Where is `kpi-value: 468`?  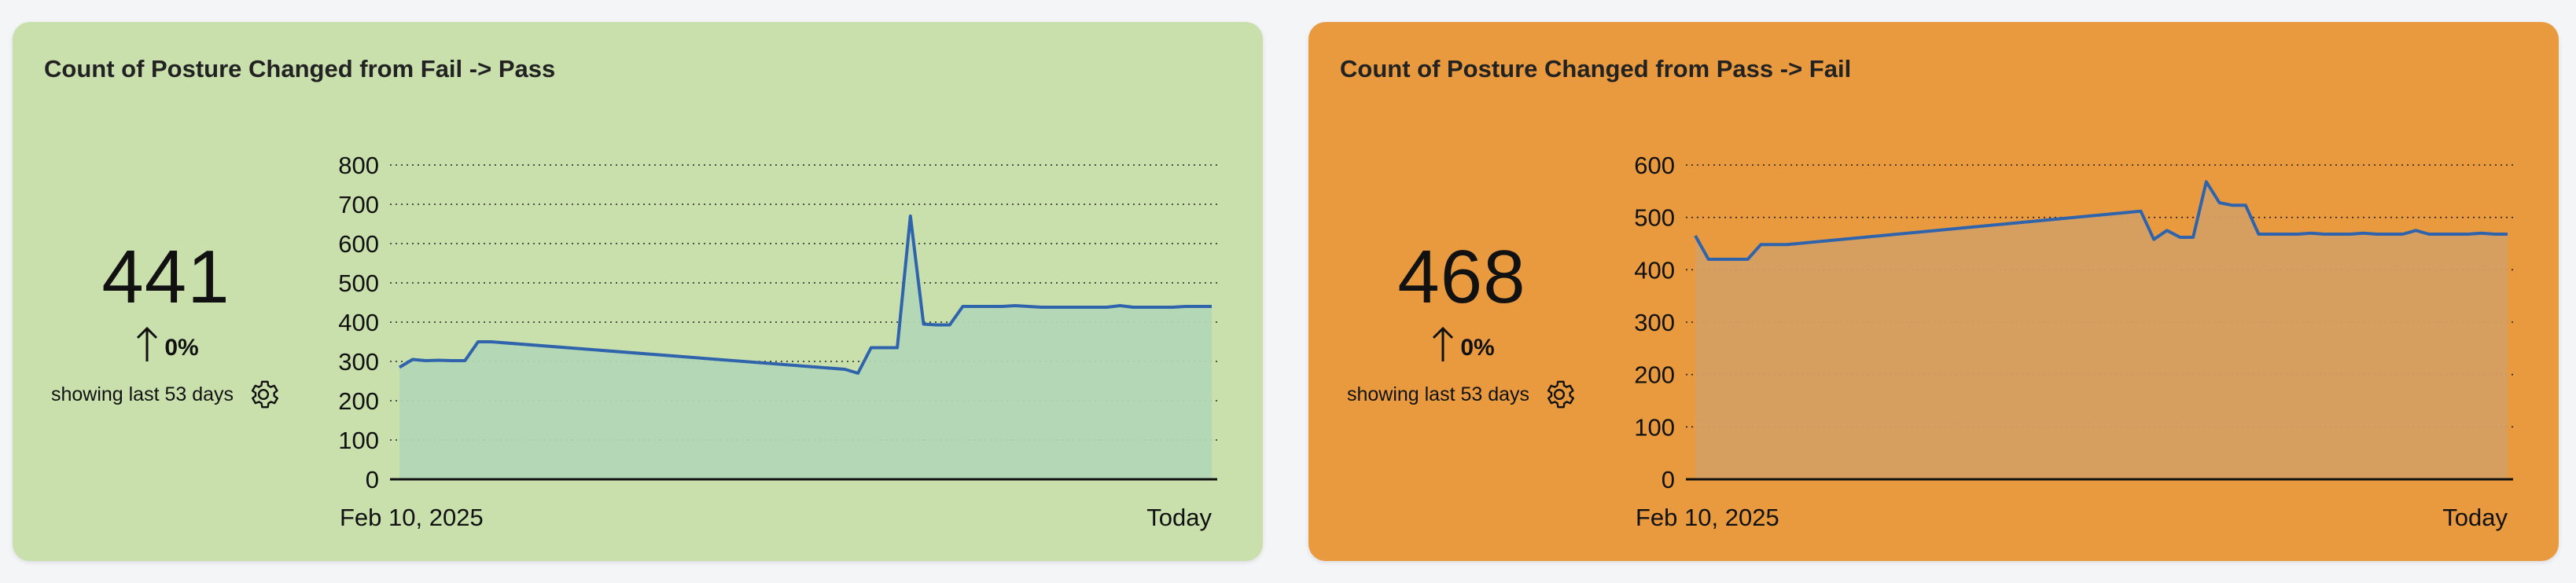 kpi-value: 468 is located at coordinates (1462, 277).